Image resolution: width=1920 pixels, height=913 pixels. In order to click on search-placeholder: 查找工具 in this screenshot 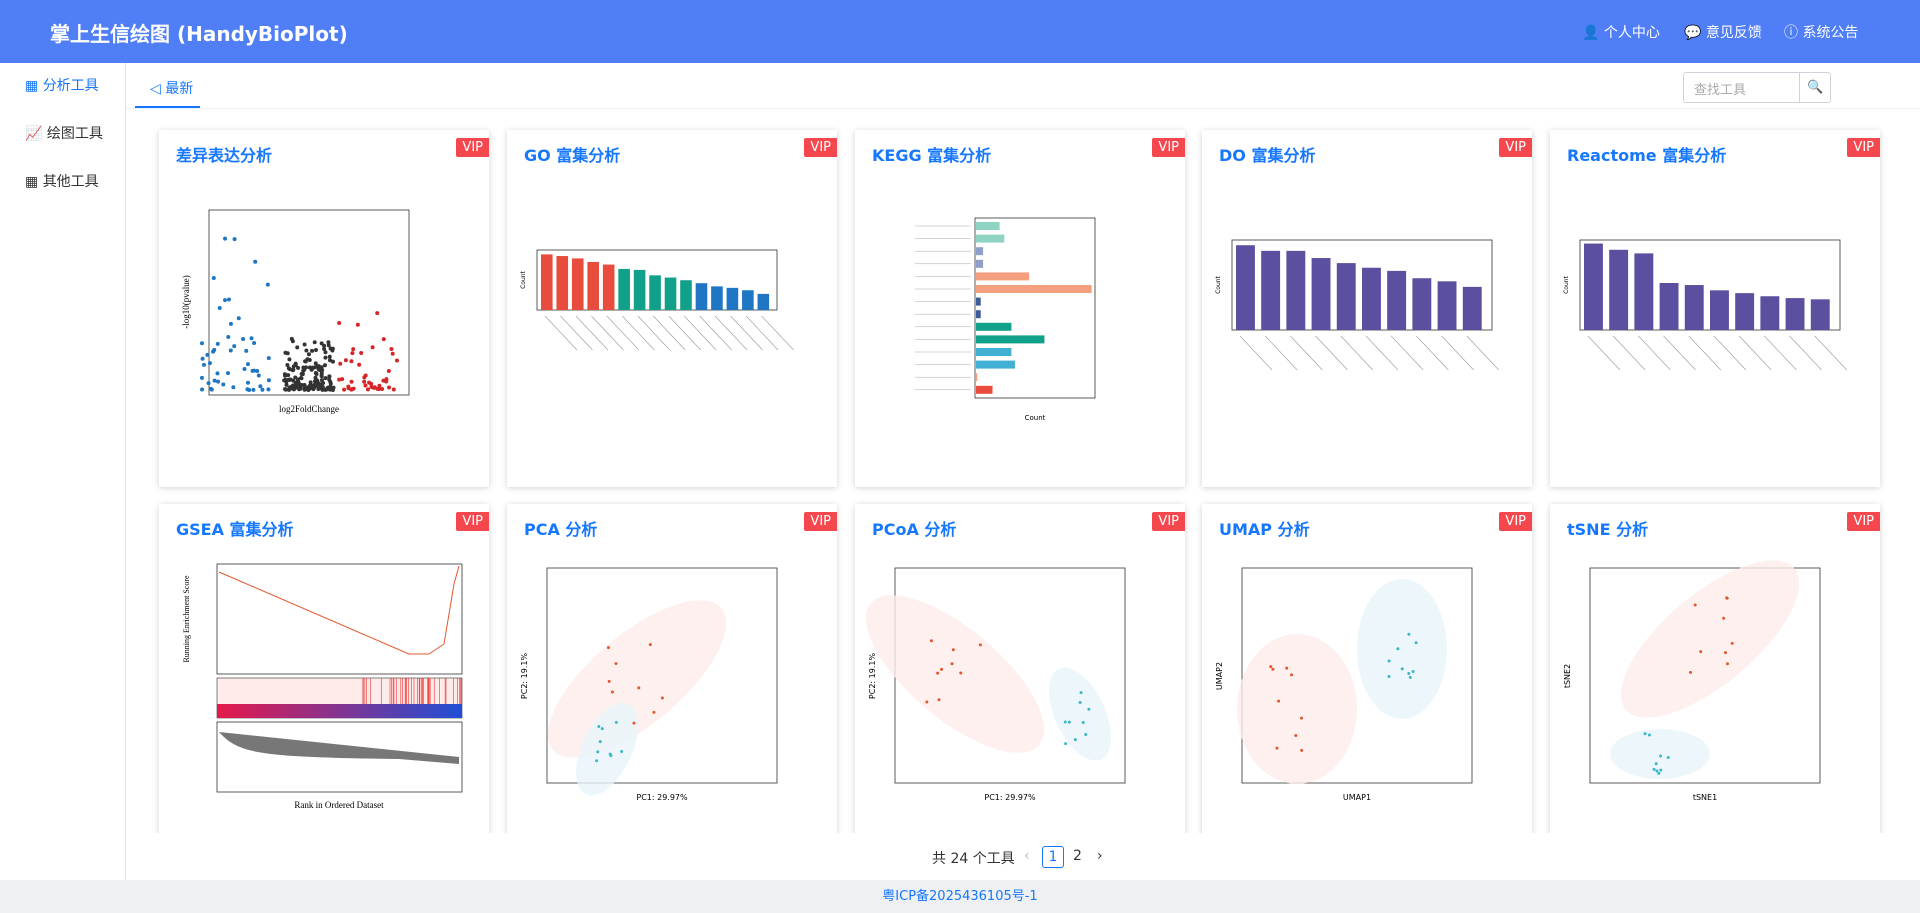, I will do `click(1720, 90)`.